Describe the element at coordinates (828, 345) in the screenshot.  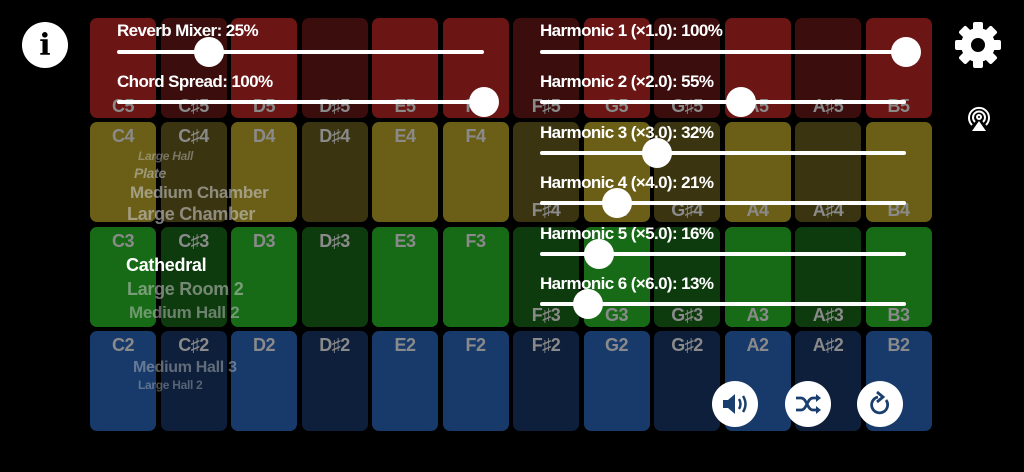
I see `key-label: A♯2` at that location.